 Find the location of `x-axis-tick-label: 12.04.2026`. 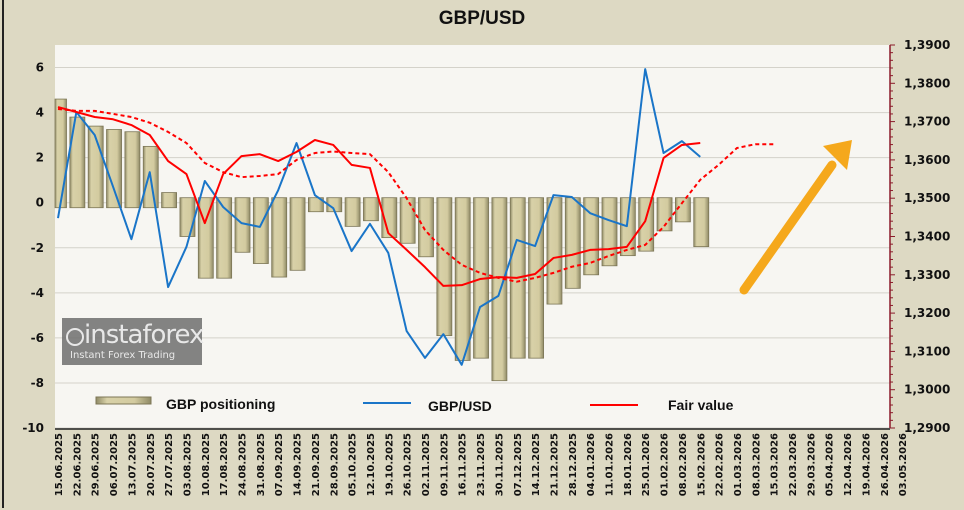

x-axis-tick-label: 12.04.2026 is located at coordinates (848, 464).